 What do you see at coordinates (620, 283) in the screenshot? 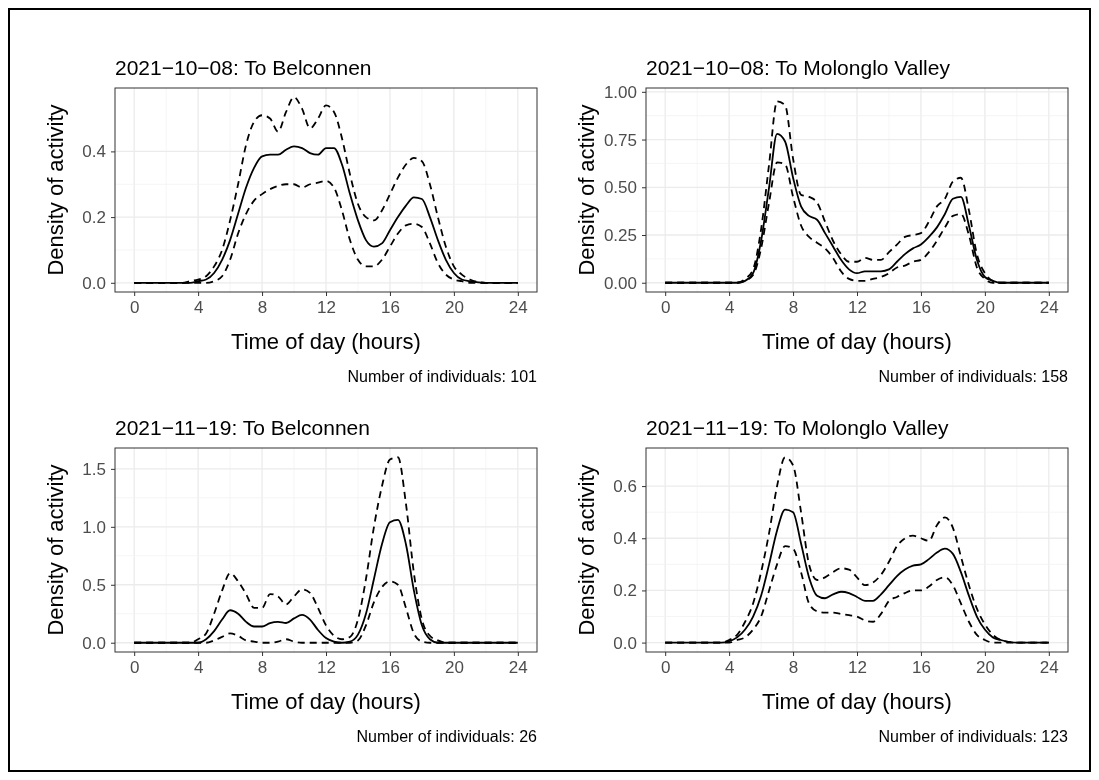
I see `y-tick-label: 0.00` at bounding box center [620, 283].